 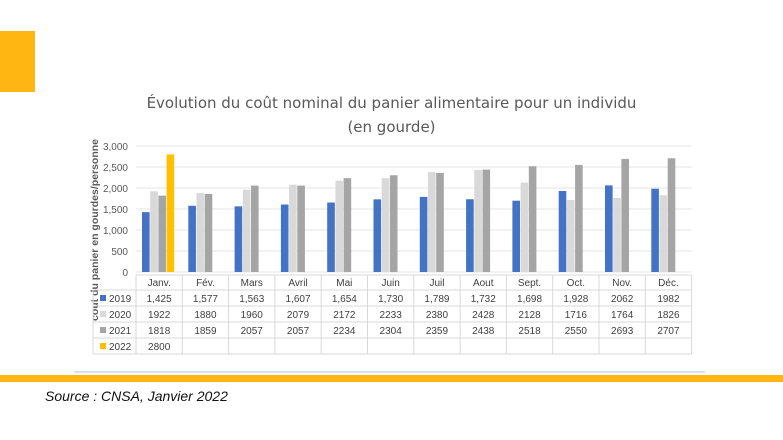 What do you see at coordinates (391, 331) in the screenshot?
I see `table-cell: 2304` at bounding box center [391, 331].